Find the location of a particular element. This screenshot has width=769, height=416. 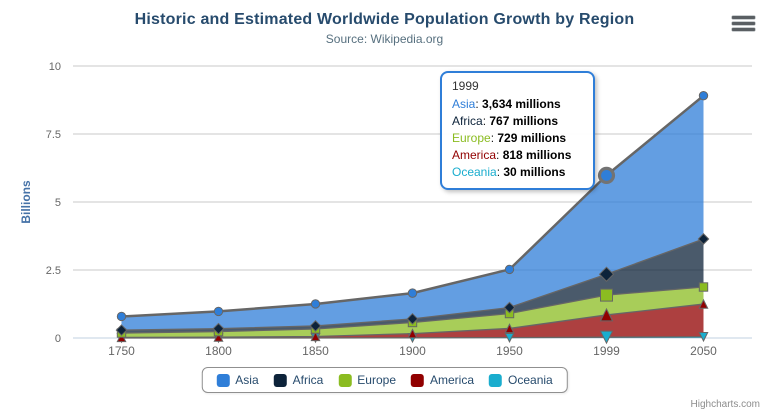

legend-label: Oceania is located at coordinates (530, 380).